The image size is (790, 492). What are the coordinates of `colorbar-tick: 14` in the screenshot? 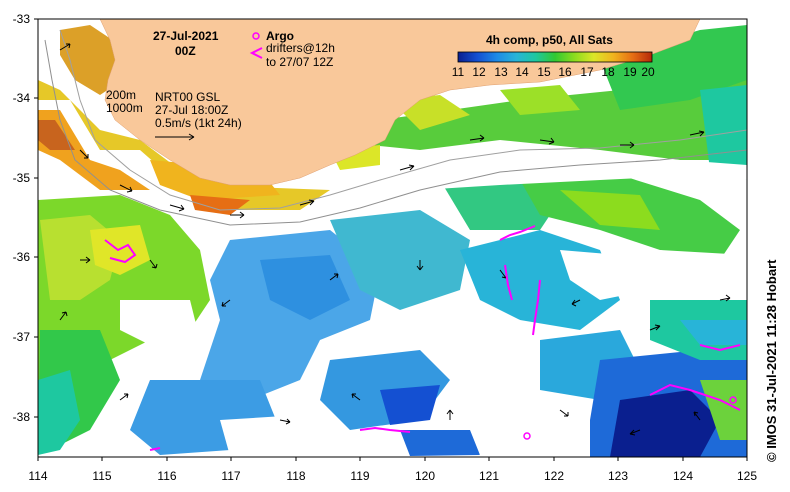 It's located at (522, 72).